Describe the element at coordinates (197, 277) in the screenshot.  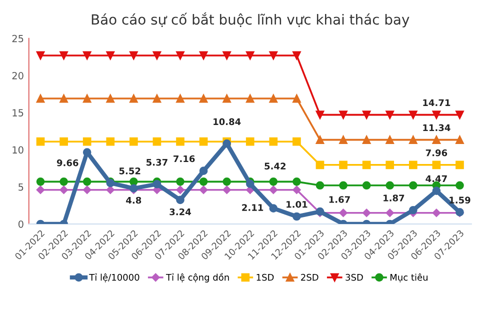
I see `legend-label: Tỉ lệ cộng dồn` at that location.